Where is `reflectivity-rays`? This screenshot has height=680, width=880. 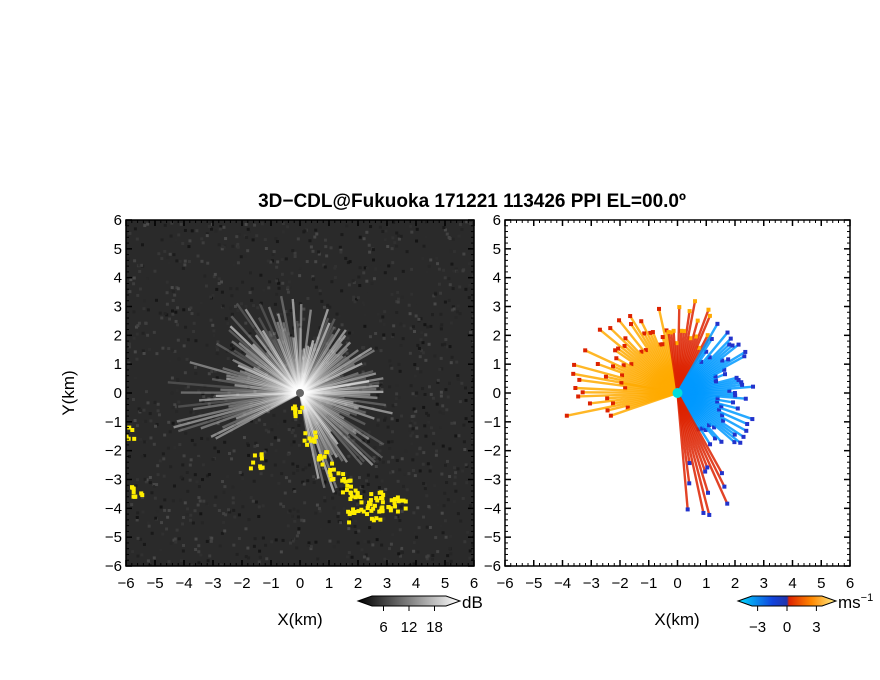 reflectivity-rays is located at coordinates (280, 394).